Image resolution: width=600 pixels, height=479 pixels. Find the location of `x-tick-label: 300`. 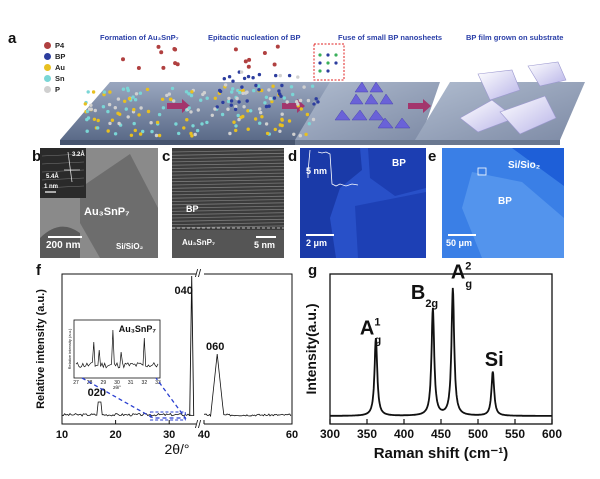

x-tick-label: 300 is located at coordinates (330, 434).